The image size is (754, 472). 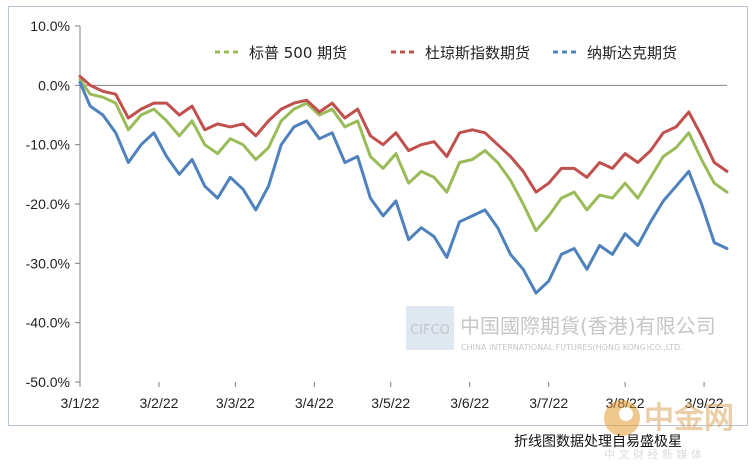 I want to click on y-tick-label: -20.0%, so click(x=48, y=204).